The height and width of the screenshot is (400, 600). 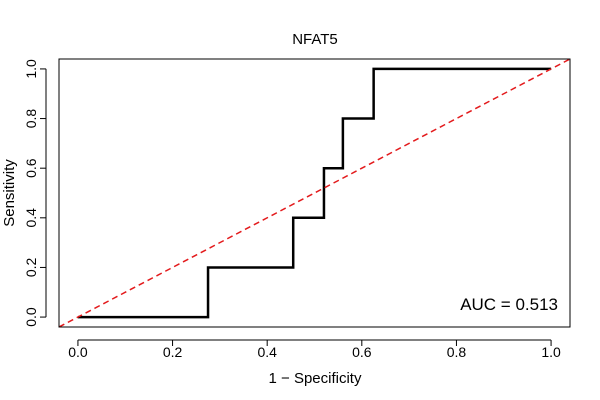 I want to click on x-tick-label: 1.0, so click(x=551, y=352).